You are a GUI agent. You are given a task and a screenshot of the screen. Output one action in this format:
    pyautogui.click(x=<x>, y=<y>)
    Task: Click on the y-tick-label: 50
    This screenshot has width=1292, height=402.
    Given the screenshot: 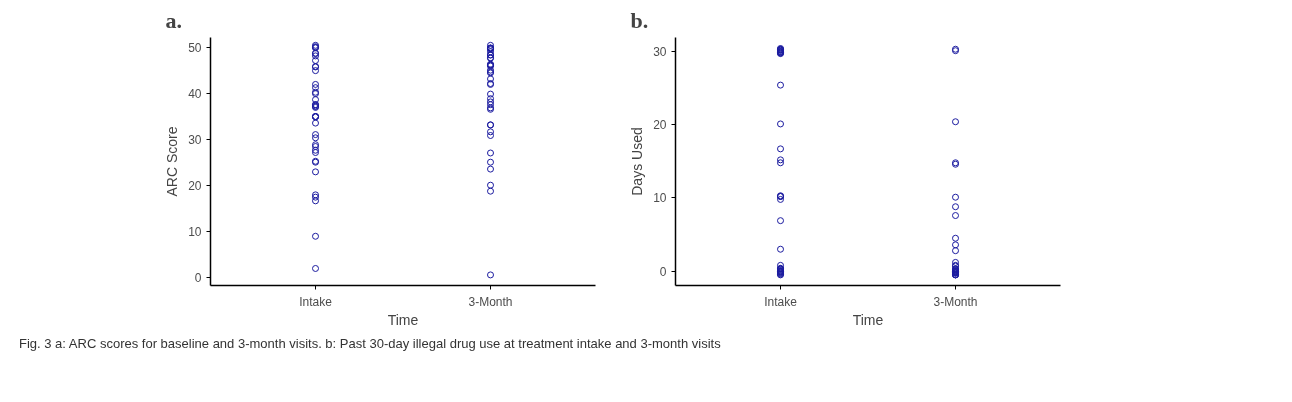 What is the action you would take?
    pyautogui.click(x=195, y=48)
    